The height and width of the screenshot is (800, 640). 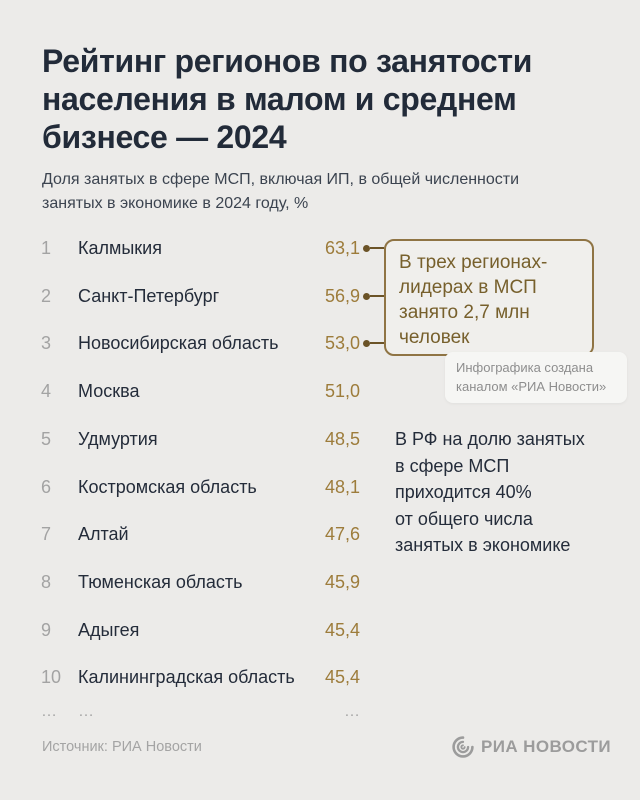 What do you see at coordinates (463, 492) in the screenshot?
I see `note-text: приходится 40%` at bounding box center [463, 492].